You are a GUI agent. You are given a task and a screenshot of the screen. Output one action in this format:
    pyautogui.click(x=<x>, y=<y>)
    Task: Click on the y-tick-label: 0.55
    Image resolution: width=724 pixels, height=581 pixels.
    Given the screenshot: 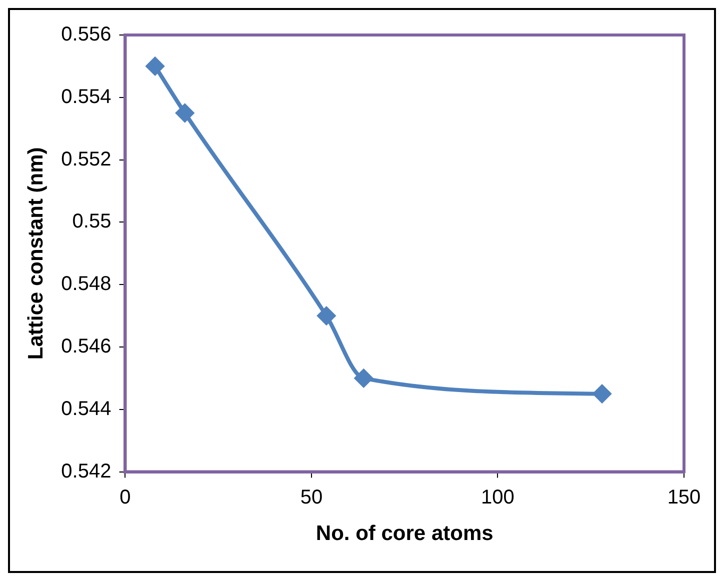 What is the action you would take?
    pyautogui.click(x=92, y=221)
    